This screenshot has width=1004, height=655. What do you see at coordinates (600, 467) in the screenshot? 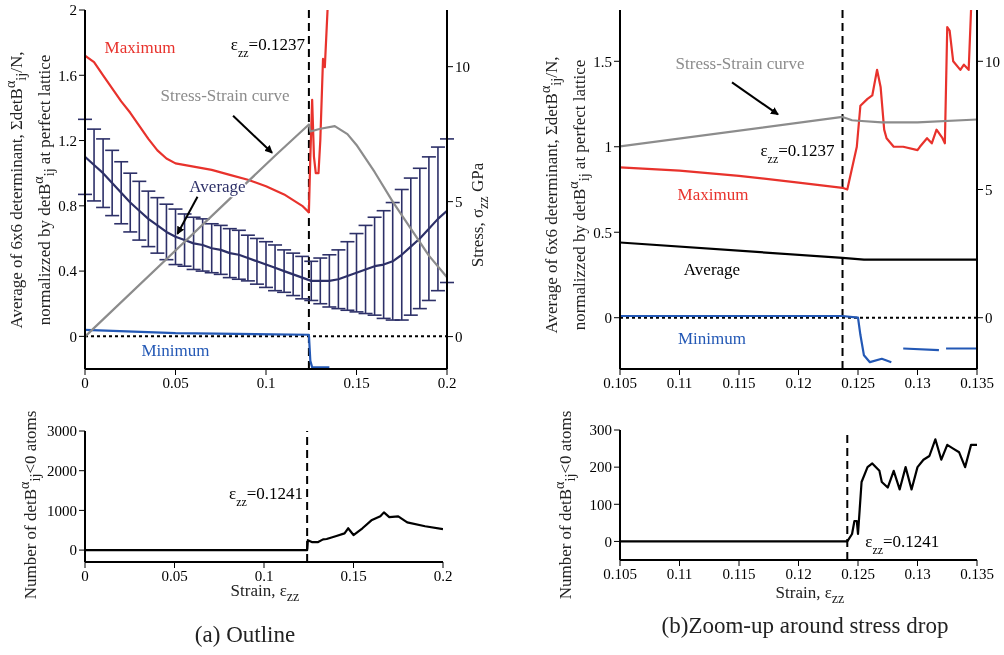
I see `y-tick-label: 200` at bounding box center [600, 467].